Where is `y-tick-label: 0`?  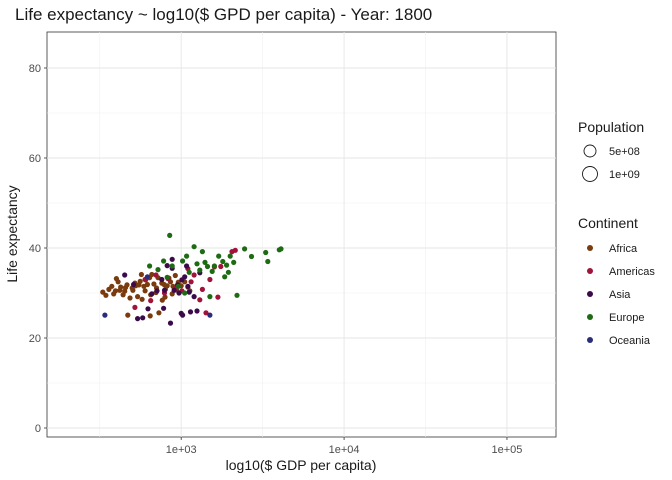 y-tick-label: 0 is located at coordinates (38, 429).